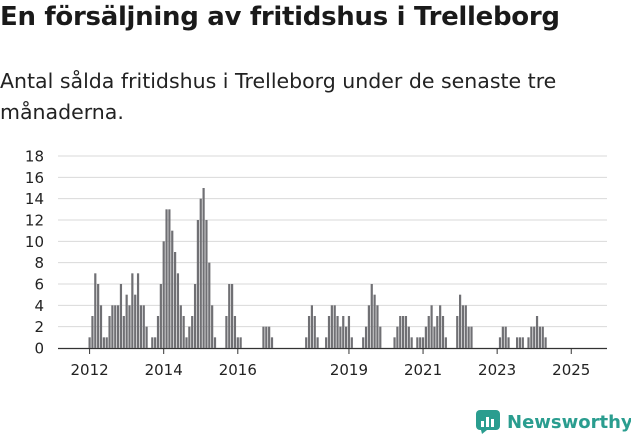  Describe the element at coordinates (39, 306) in the screenshot. I see `y-tick-label: 4` at that location.